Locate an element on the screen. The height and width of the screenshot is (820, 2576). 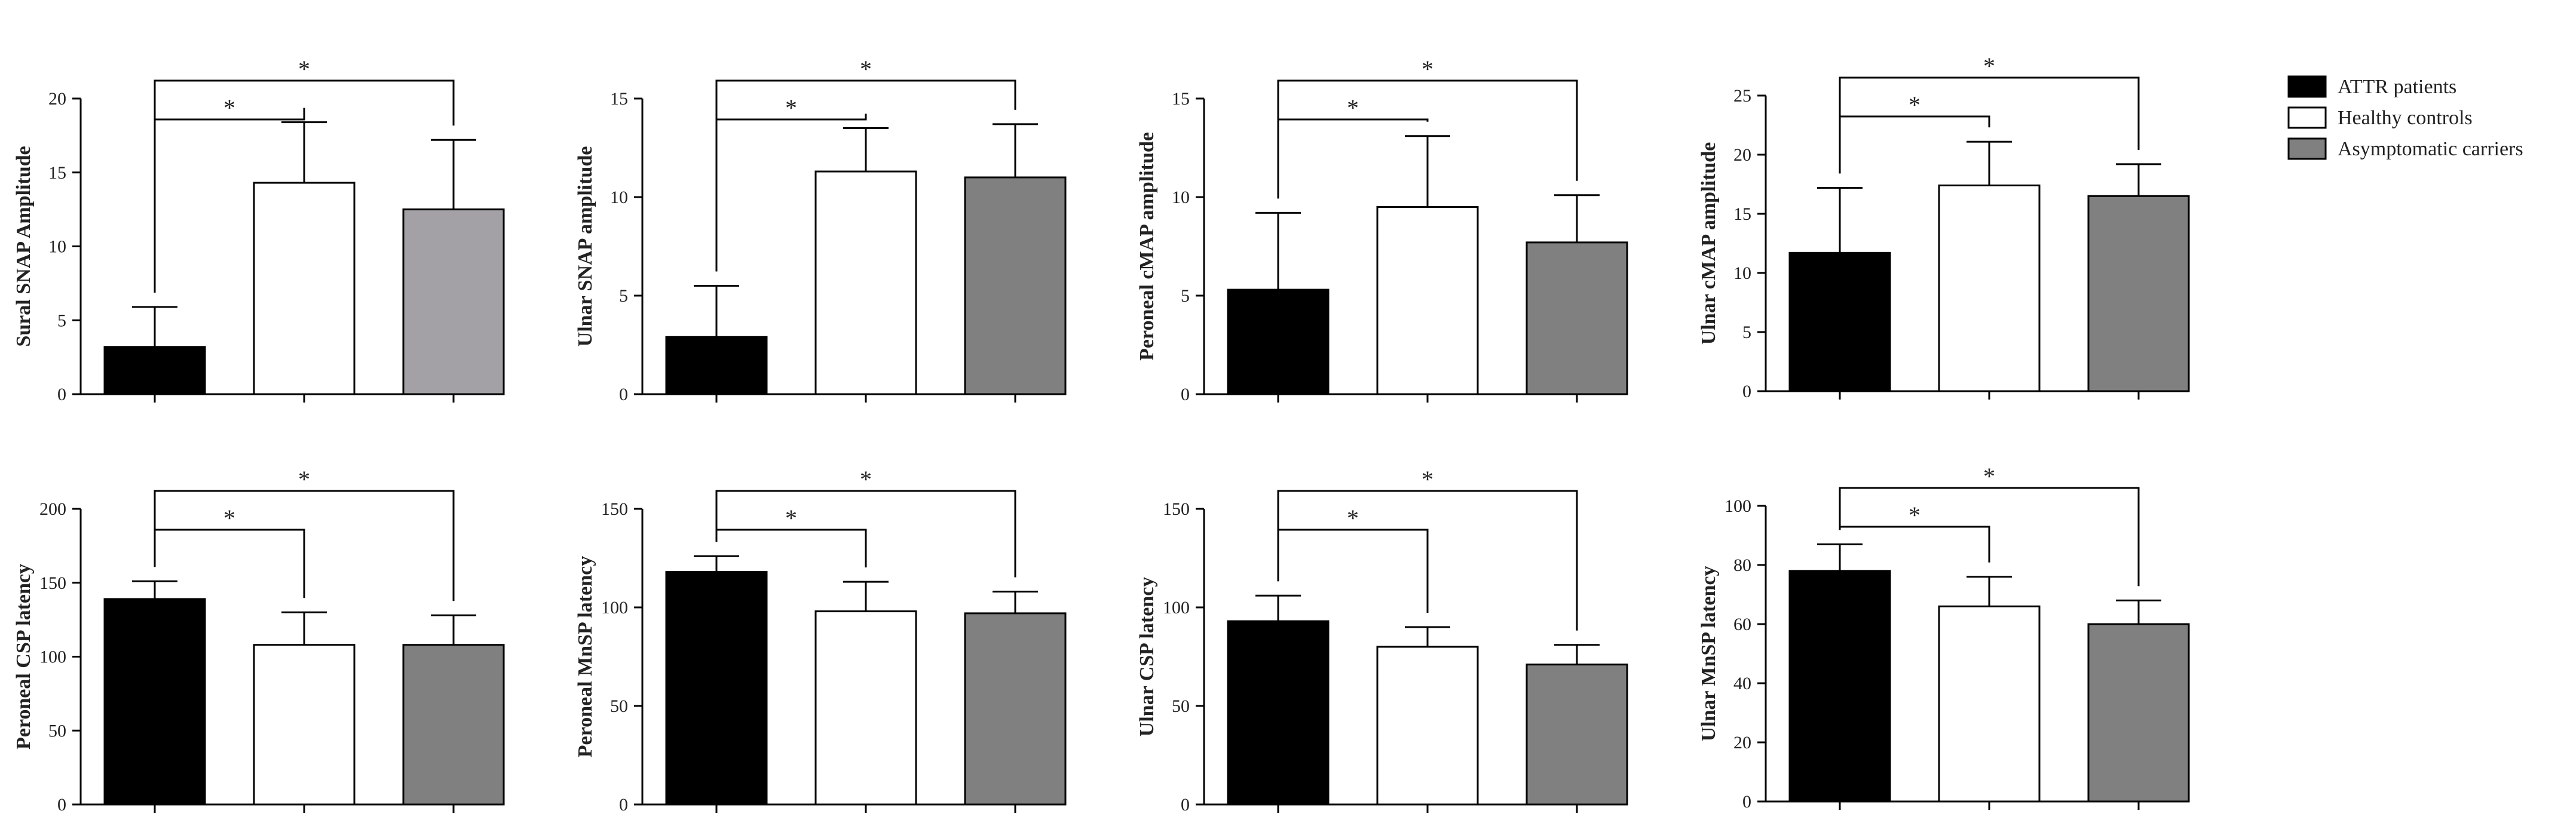
chart-panel: 0 50 100 150 Peroneal MnSP latency * * is located at coordinates (820, 640).